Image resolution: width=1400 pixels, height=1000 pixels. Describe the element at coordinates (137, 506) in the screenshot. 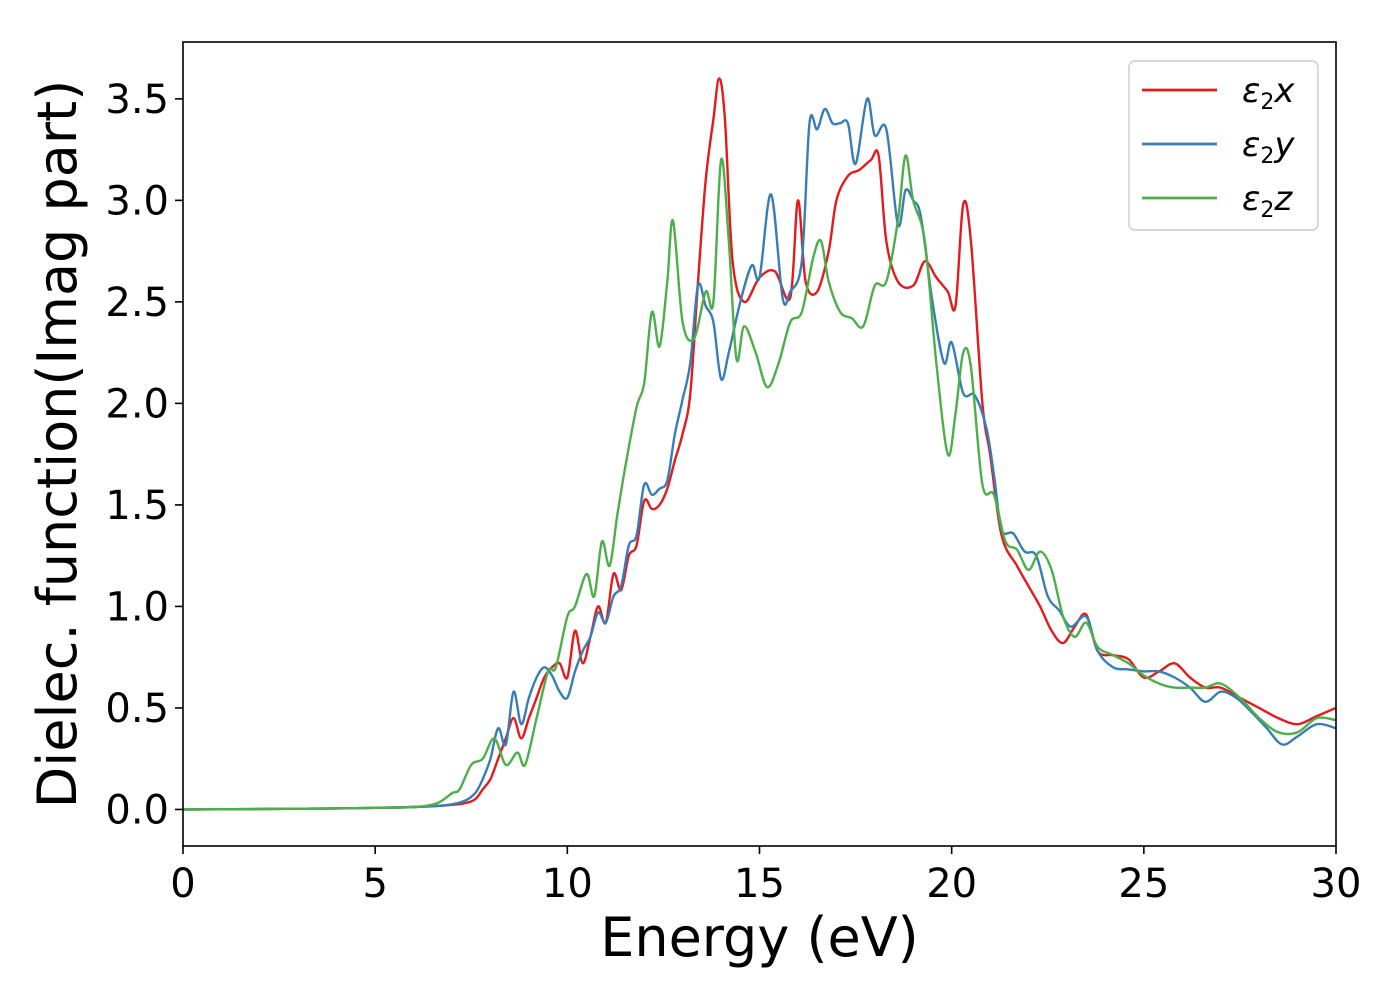

I see `y-tick-label: 1.5` at that location.